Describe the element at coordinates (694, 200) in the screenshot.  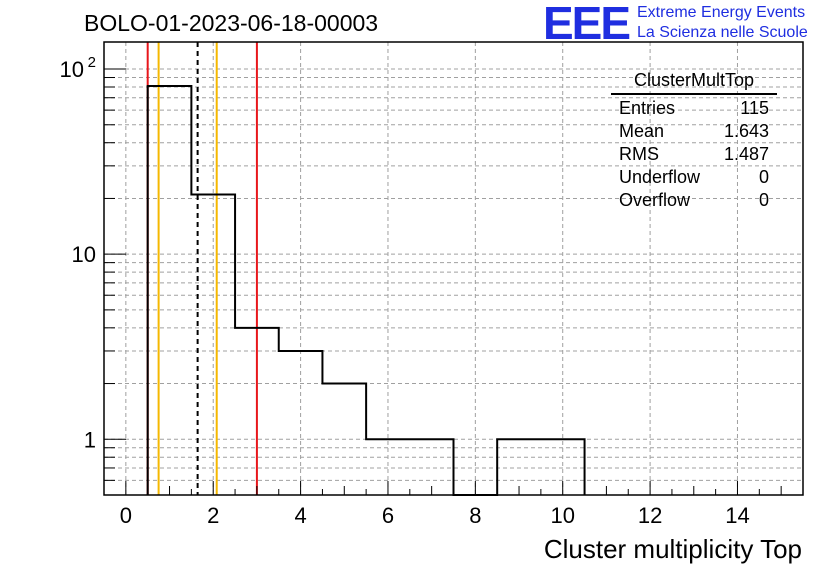
I see `stats-row-overflow: Overflow 0` at that location.